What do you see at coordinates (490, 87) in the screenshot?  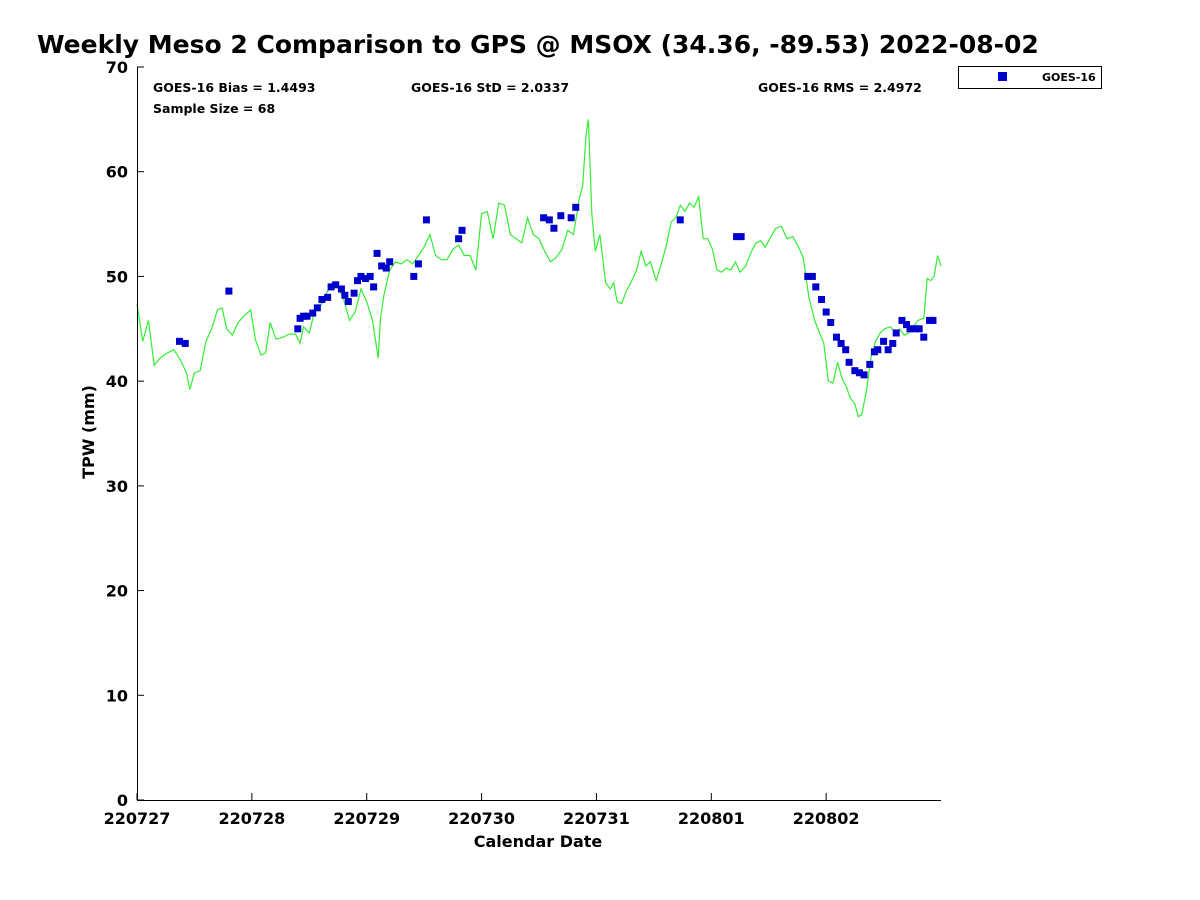 I see `std-stat: GOES-16 StD = 2.0337` at bounding box center [490, 87].